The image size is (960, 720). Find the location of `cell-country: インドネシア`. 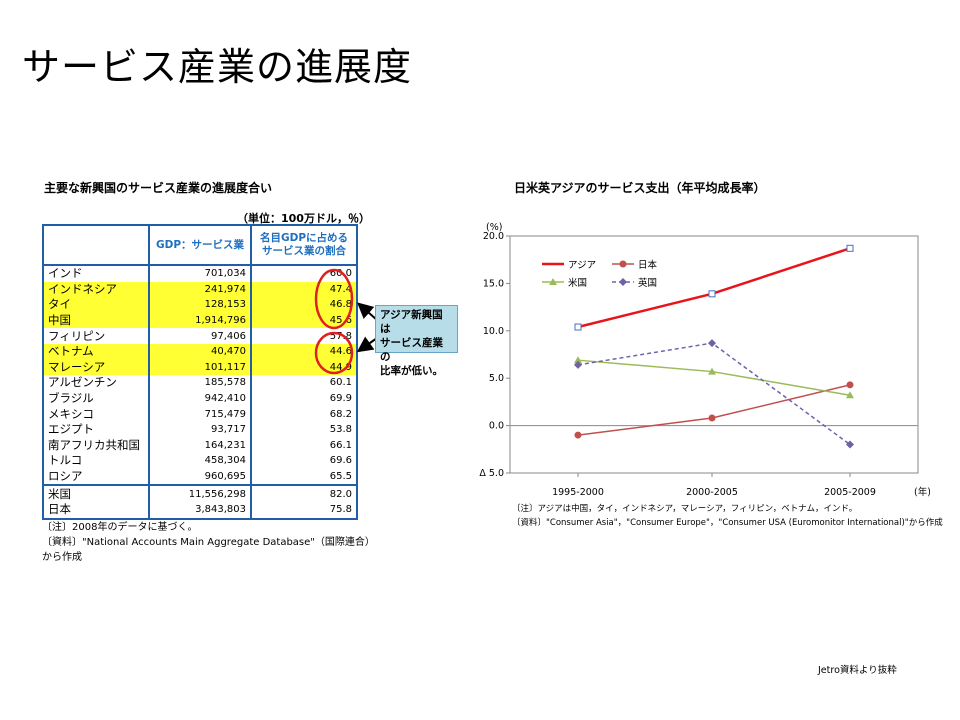

cell-country: インドネシア is located at coordinates (96, 289).